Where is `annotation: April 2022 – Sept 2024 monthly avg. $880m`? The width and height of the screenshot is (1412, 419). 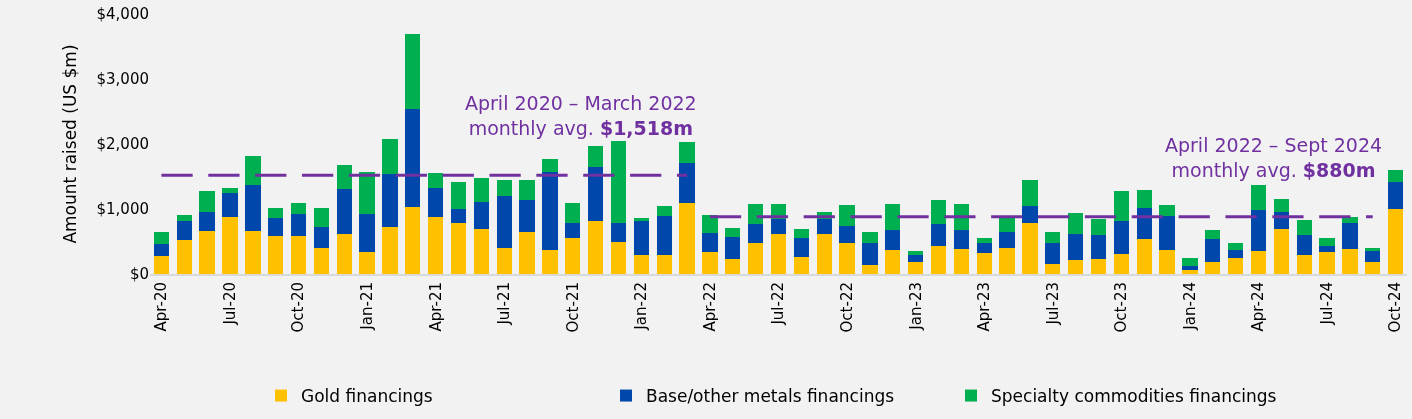
annotation: April 2022 – Sept 2024 monthly avg. $880m is located at coordinates (1274, 157).